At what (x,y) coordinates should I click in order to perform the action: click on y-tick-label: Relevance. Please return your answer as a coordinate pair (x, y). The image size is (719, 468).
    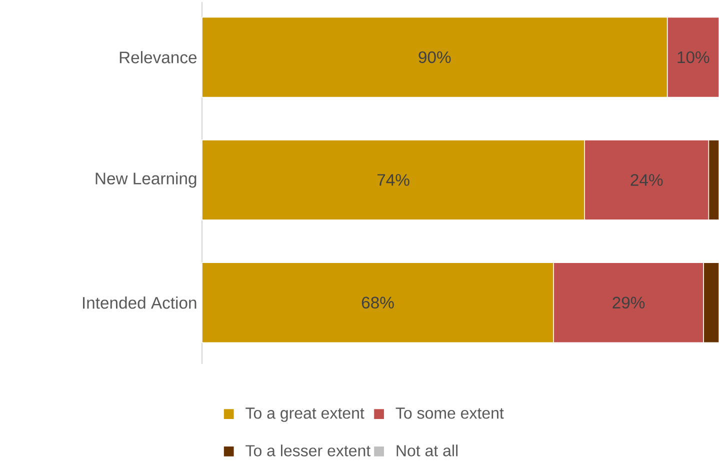
    Looking at the image, I should click on (158, 57).